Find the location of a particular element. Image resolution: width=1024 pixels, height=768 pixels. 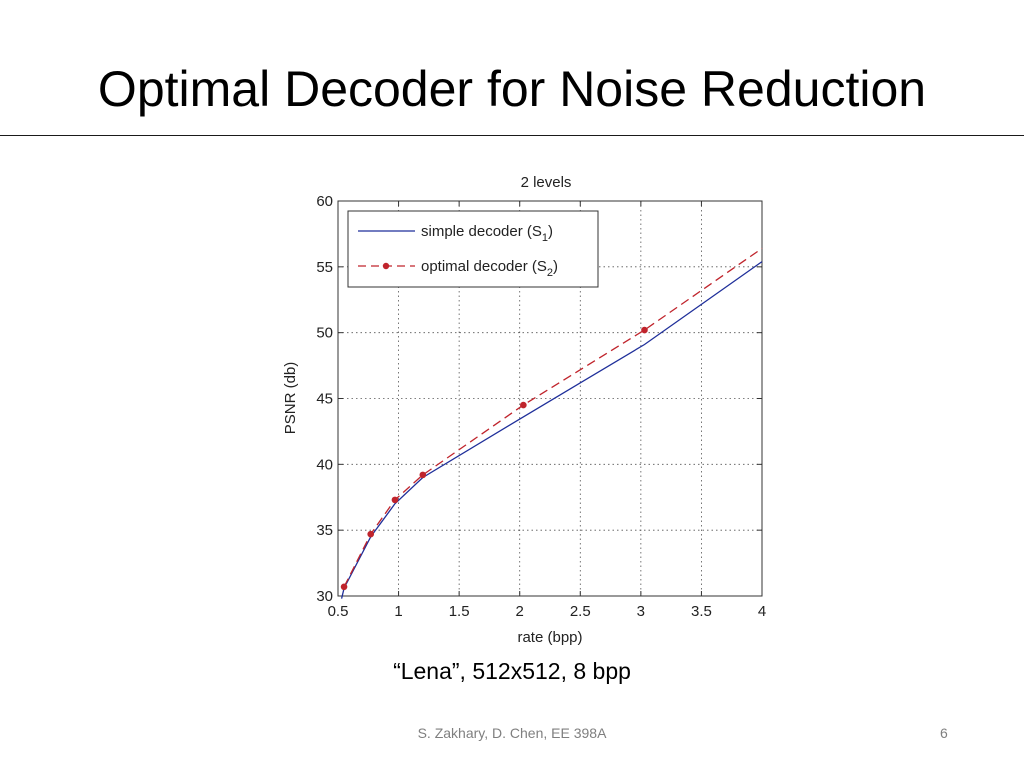

y-tick-label: 35 is located at coordinates (324, 530).